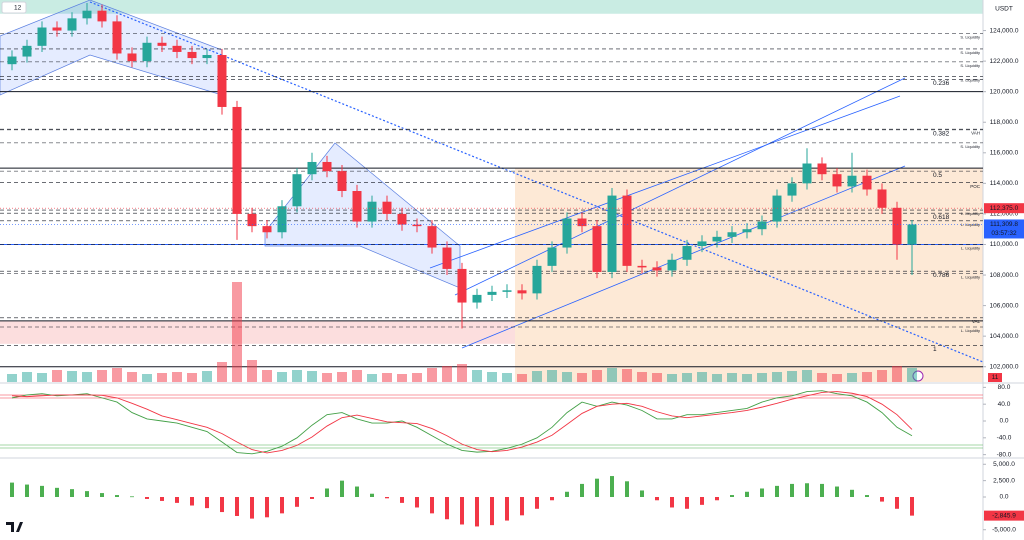 Image resolution: width=1024 pixels, height=540 pixels. Describe the element at coordinates (462, 422) in the screenshot. I see `oscillator-line` at that location.